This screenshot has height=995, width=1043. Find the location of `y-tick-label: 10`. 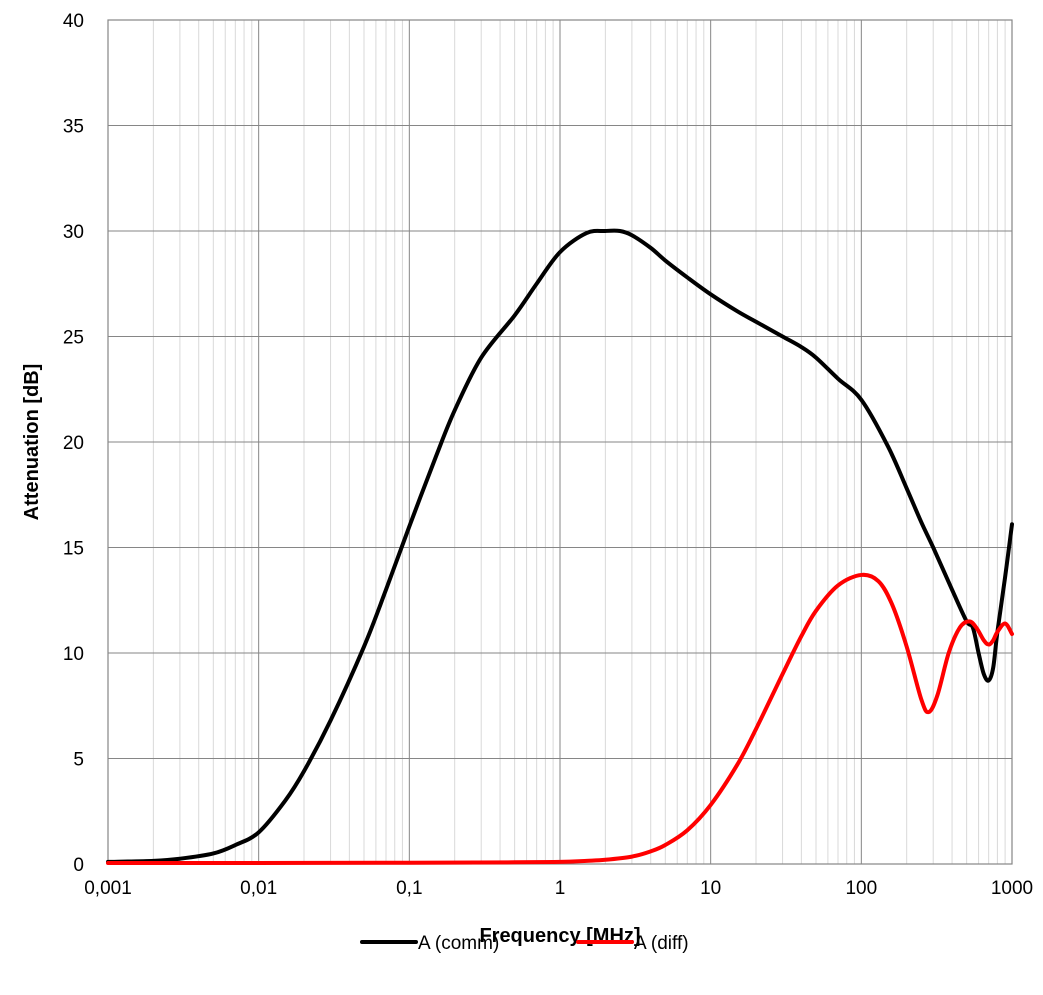

y-tick-label: 10 is located at coordinates (73, 654).